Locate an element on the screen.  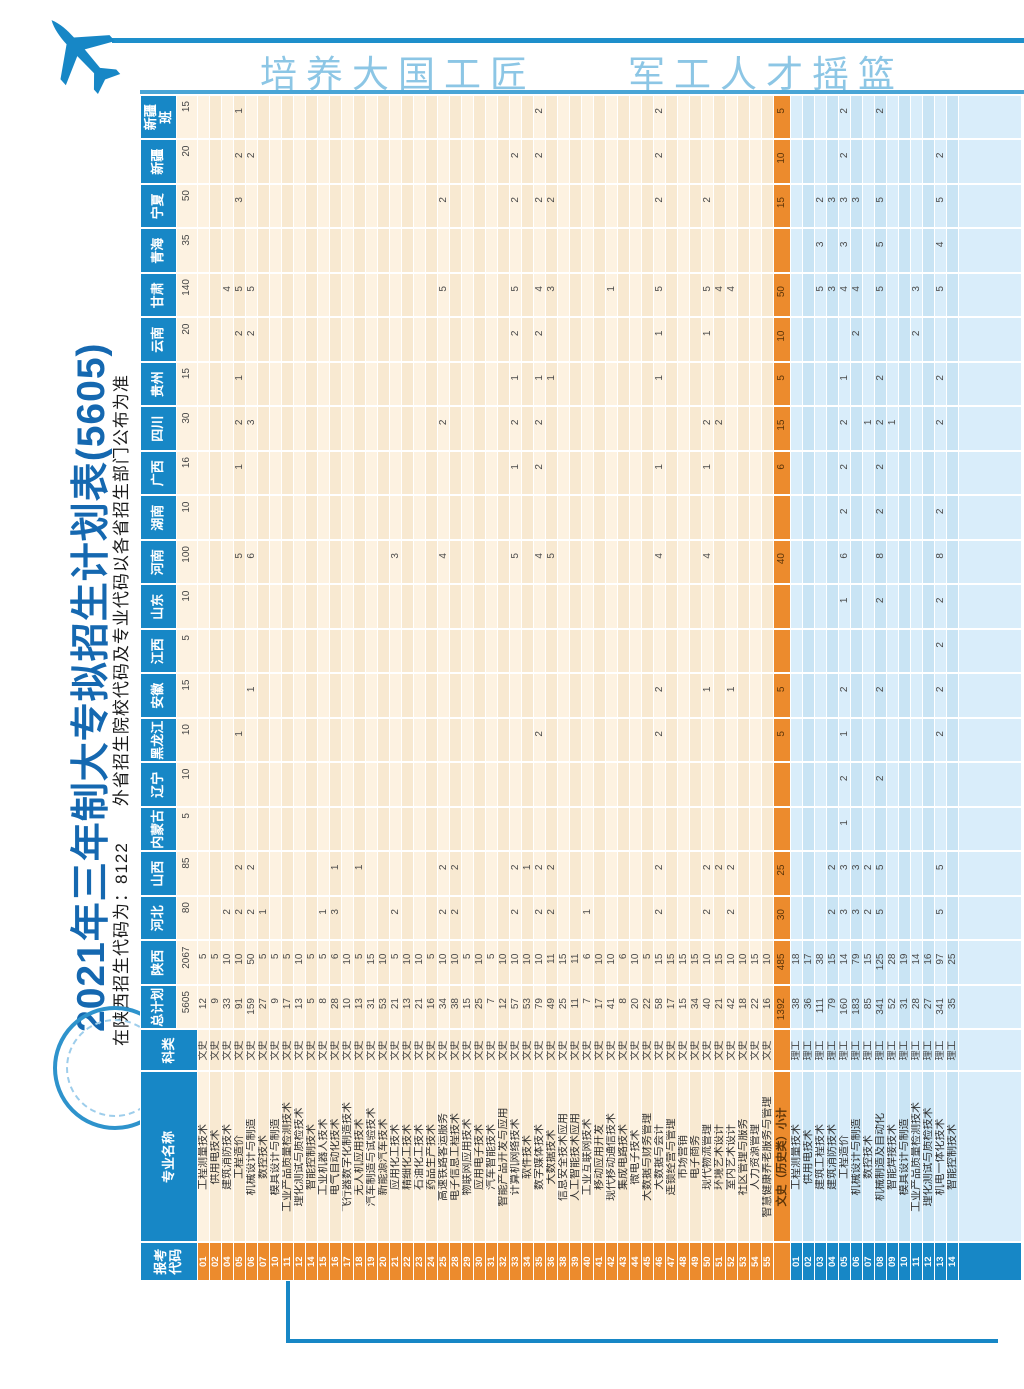
value-cell: 21 is located at coordinates (719, 1007).